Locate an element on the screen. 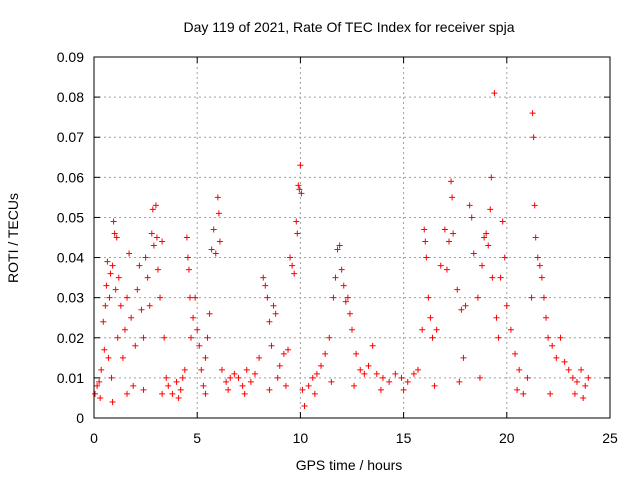 This screenshot has height=480, width=640. y-tick-label: 0.02 is located at coordinates (70, 338).